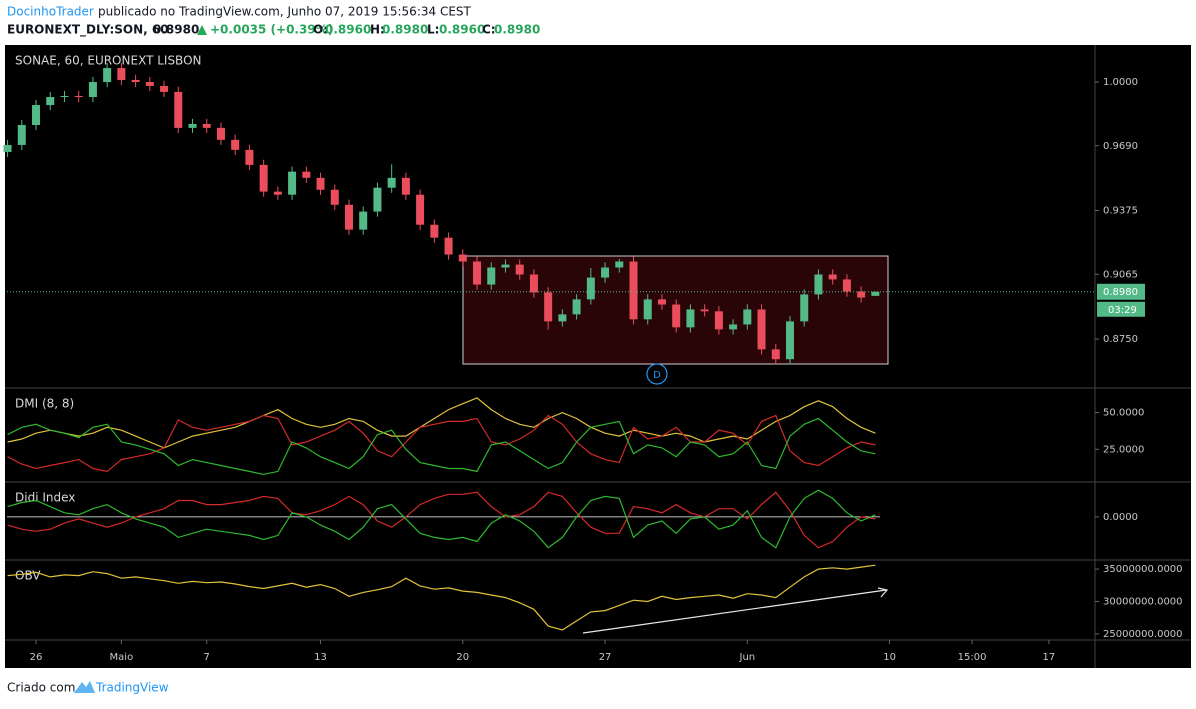 Image resolution: width=1196 pixels, height=709 pixels. I want to click on ohlc-label: H:, so click(377, 30).